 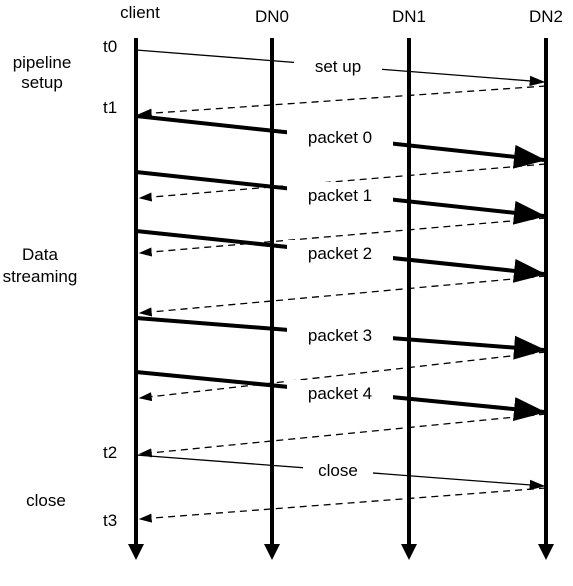 What do you see at coordinates (42, 82) in the screenshot?
I see `phase-label-pipeline-setup-line2: setup` at bounding box center [42, 82].